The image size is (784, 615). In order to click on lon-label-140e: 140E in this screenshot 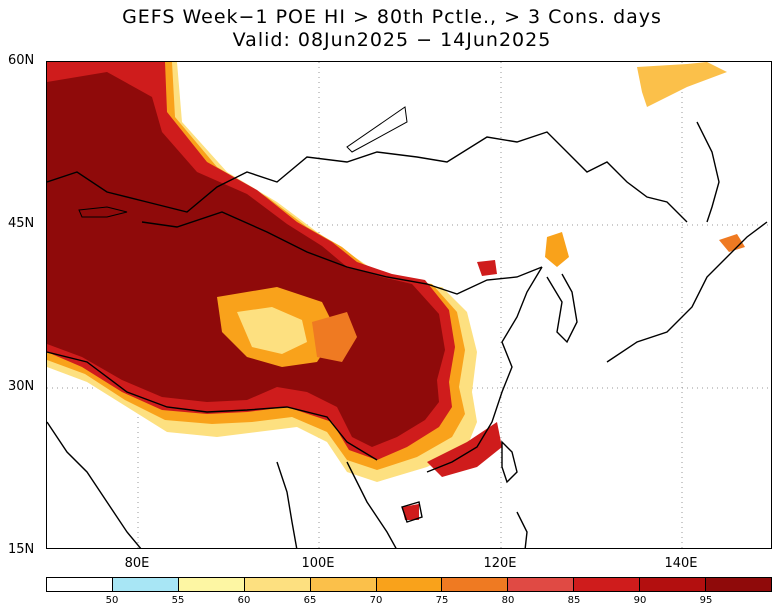, I will do `click(681, 563)`.